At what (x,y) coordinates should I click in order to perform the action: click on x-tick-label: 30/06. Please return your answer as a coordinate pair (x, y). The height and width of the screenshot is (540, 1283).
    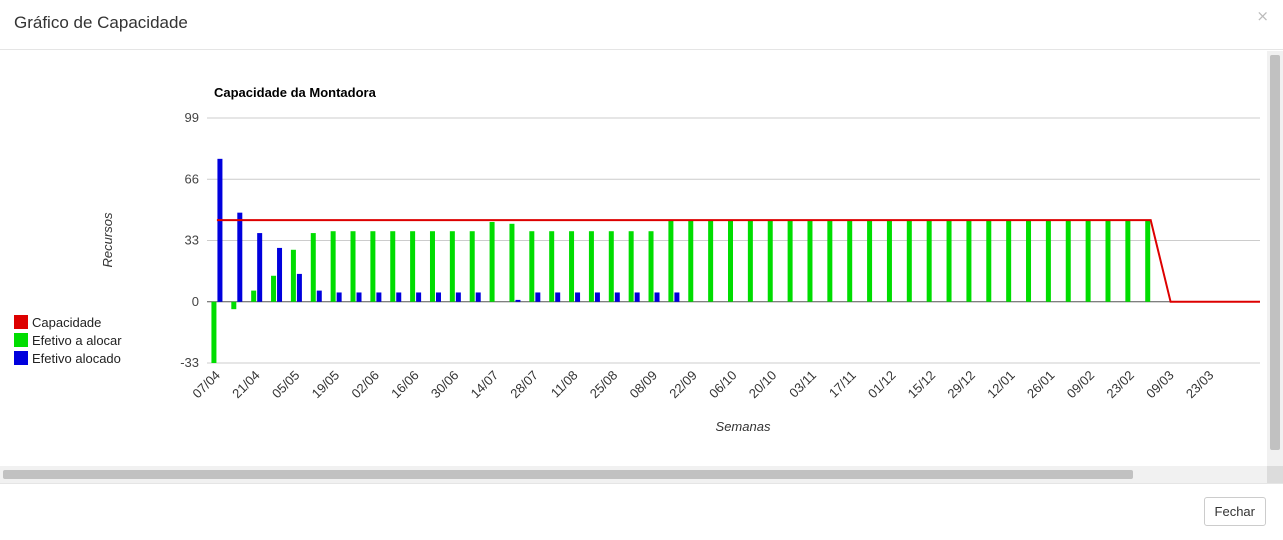
    Looking at the image, I should click on (445, 385).